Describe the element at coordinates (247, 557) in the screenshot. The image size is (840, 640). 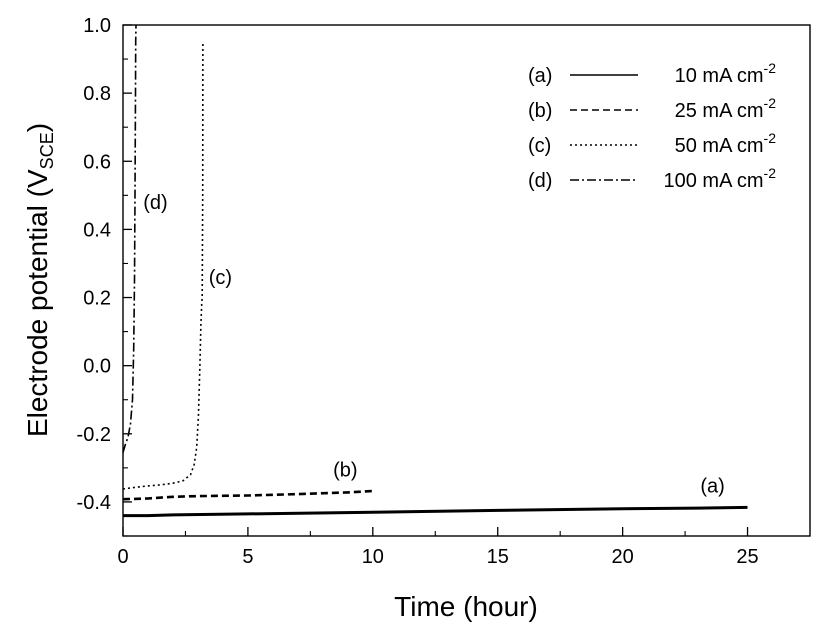
I see `x-tick-label-1: 5` at that location.